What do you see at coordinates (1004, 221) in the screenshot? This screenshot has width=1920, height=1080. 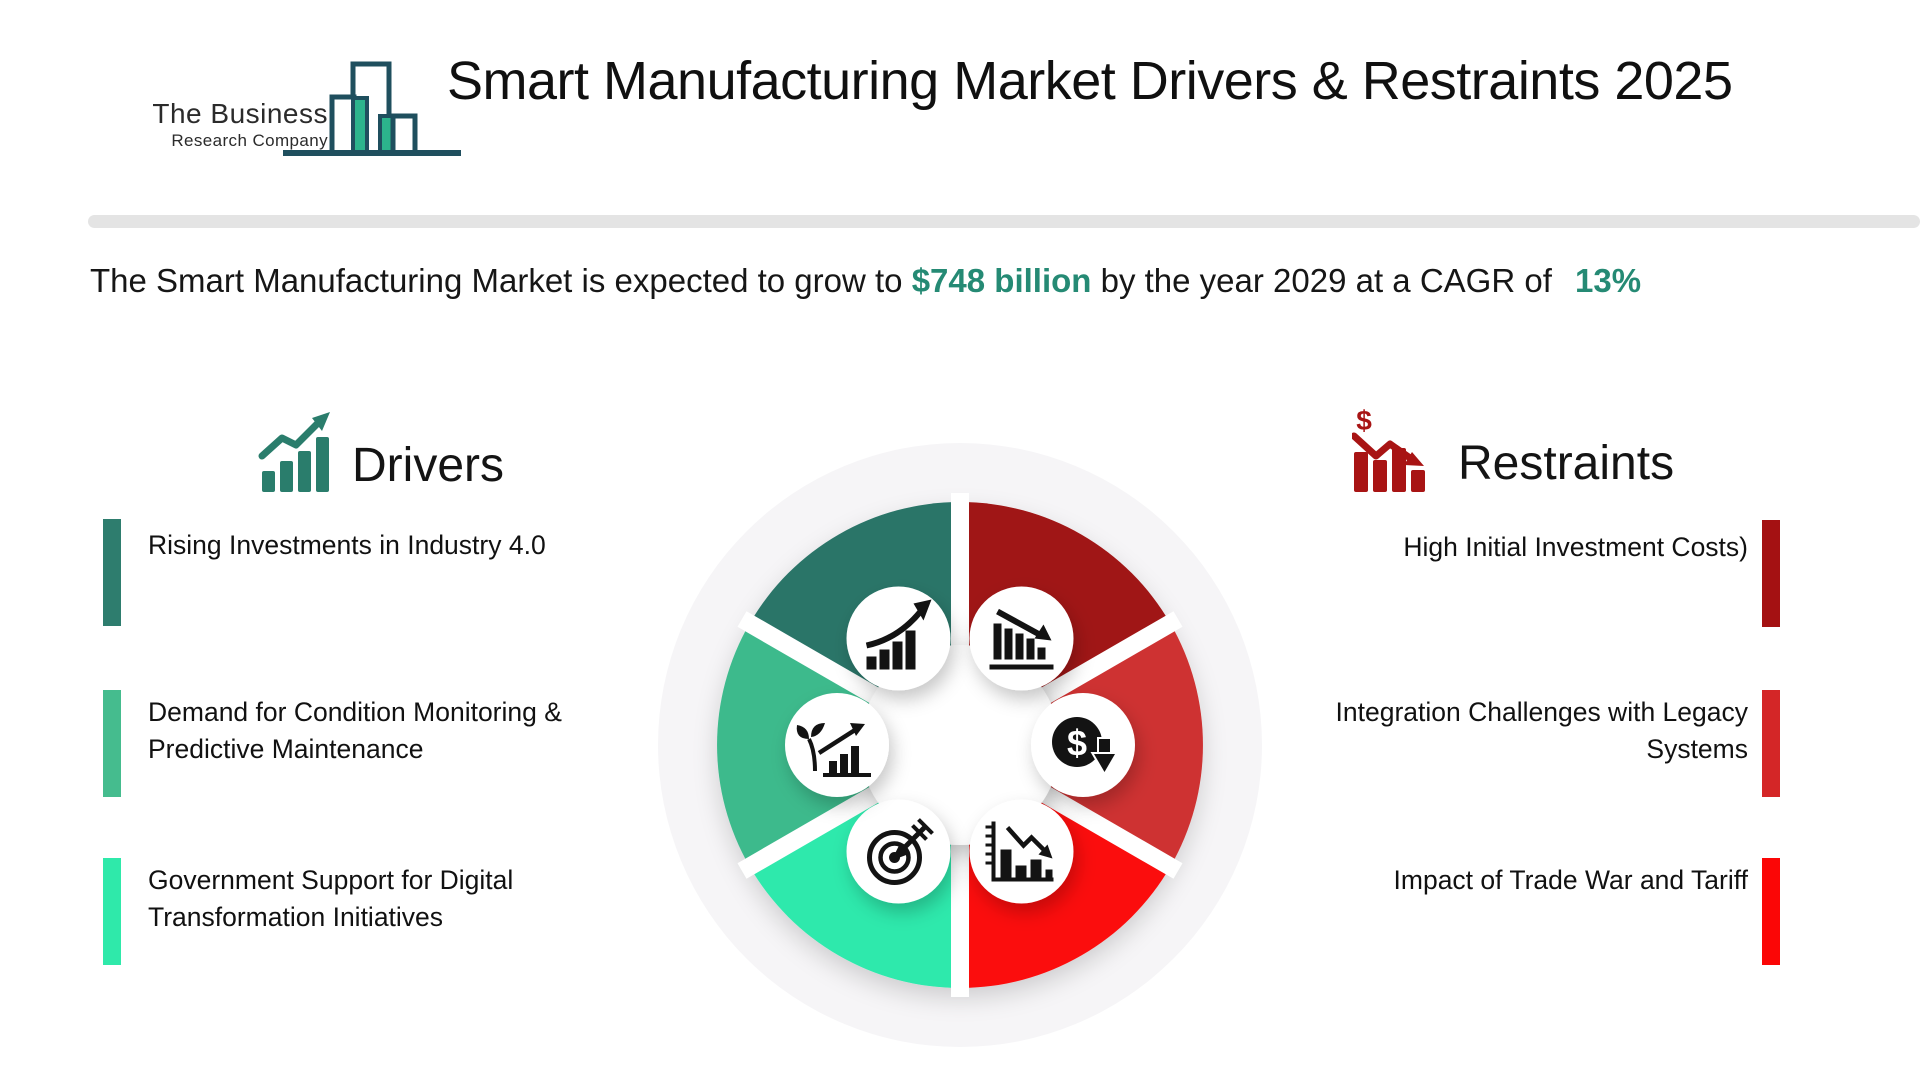 I see `header-divider` at bounding box center [1004, 221].